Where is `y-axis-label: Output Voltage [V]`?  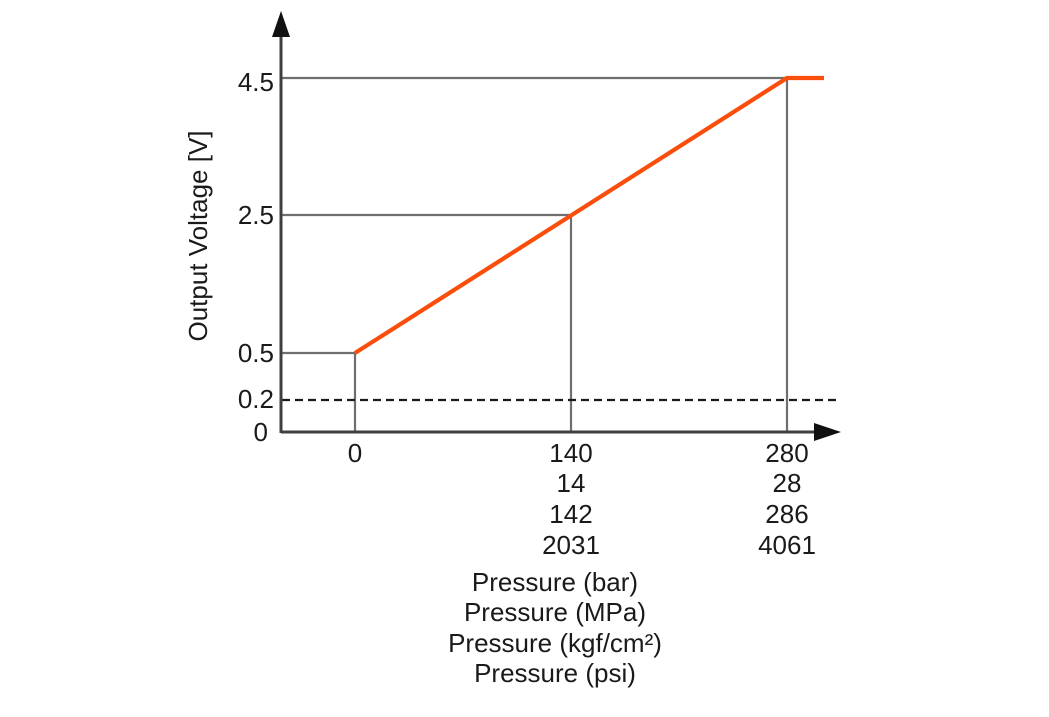 y-axis-label: Output Voltage [V] is located at coordinates (198, 235).